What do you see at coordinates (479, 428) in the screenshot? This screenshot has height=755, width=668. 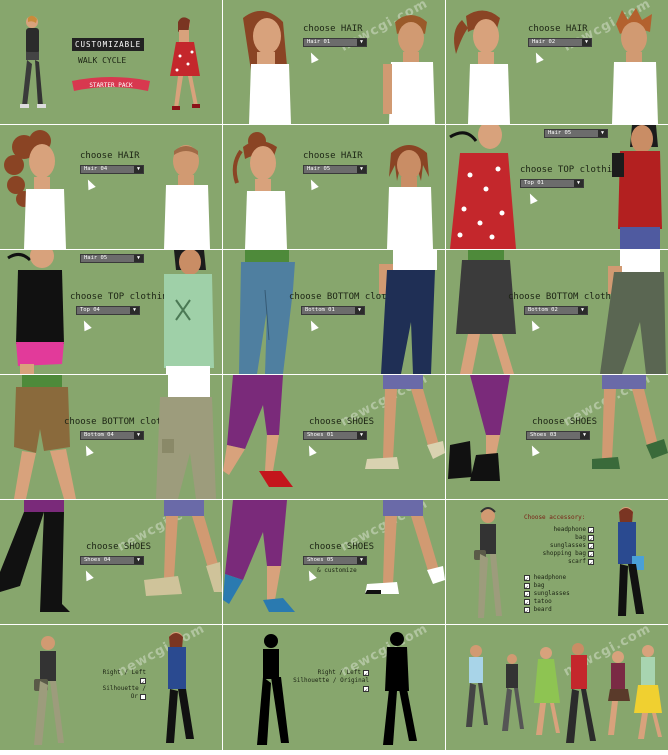 I see `woman-black-boots-figure` at bounding box center [479, 428].